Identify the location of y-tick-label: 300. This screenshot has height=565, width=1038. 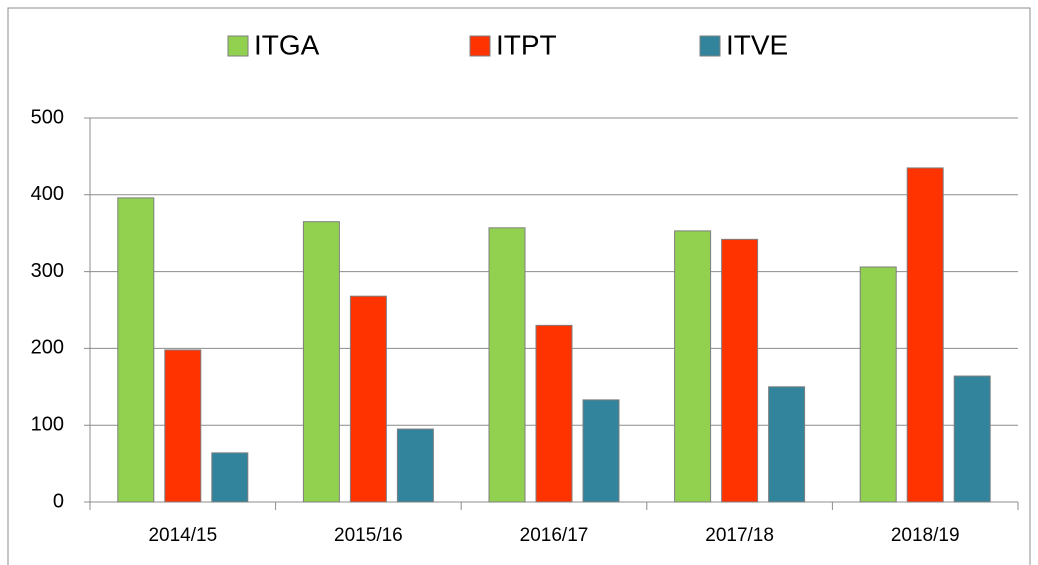
(47, 271).